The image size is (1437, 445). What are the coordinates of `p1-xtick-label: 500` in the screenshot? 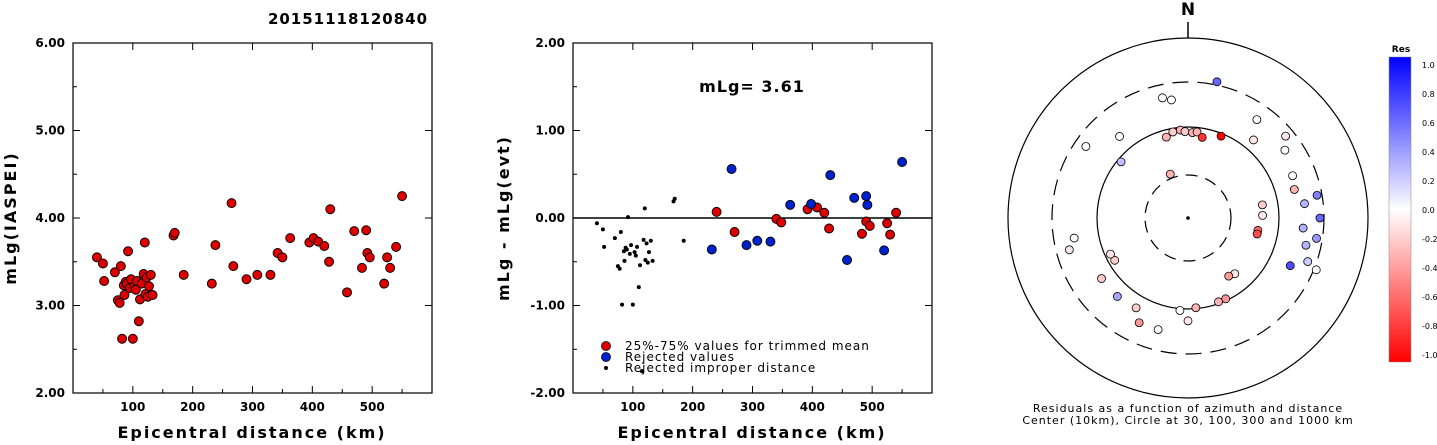 It's located at (372, 407).